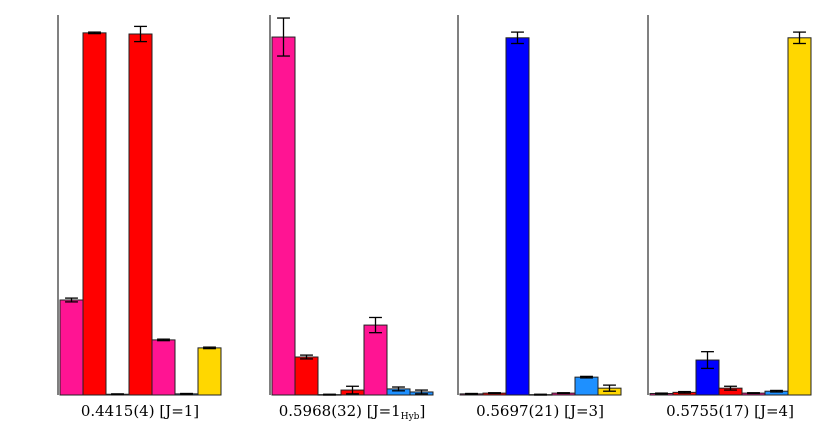 This screenshot has width=830, height=425. I want to click on panel-label-main: 0.5968(32) [J=1, so click(340, 411).